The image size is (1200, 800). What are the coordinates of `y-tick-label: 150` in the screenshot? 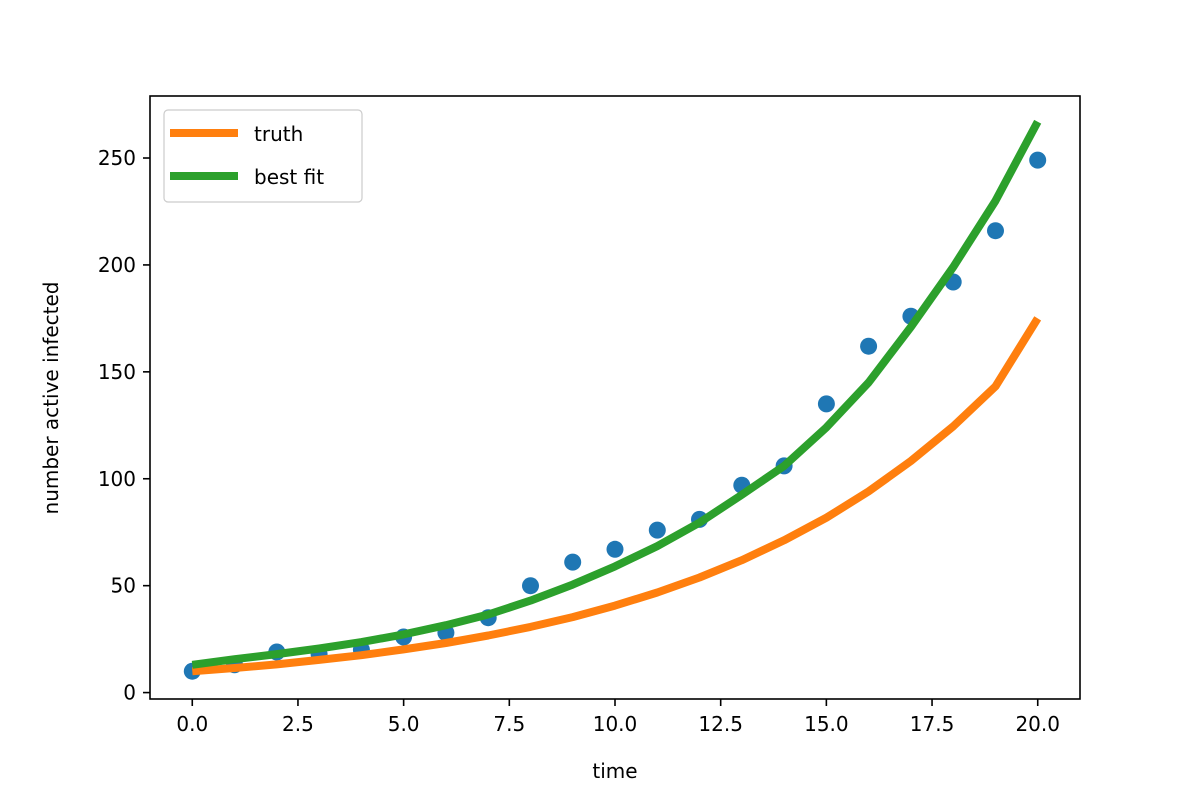 It's located at (117, 372).